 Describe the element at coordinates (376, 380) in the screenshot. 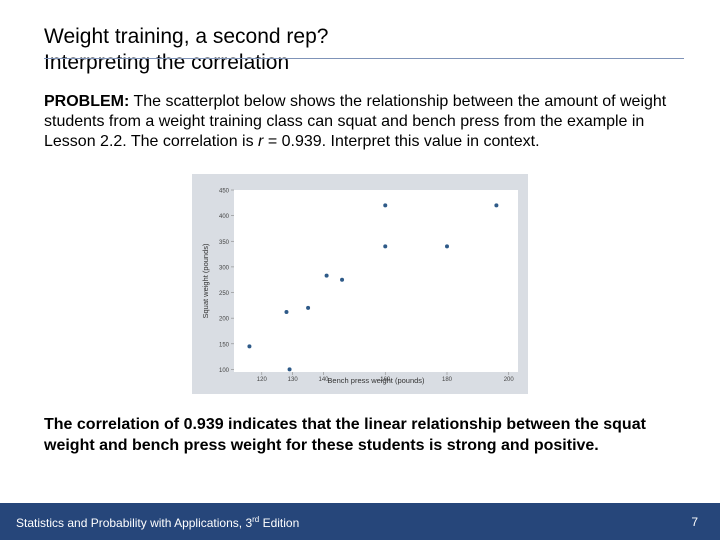

I see `x-axis-label: Bench press weight (pounds)` at that location.